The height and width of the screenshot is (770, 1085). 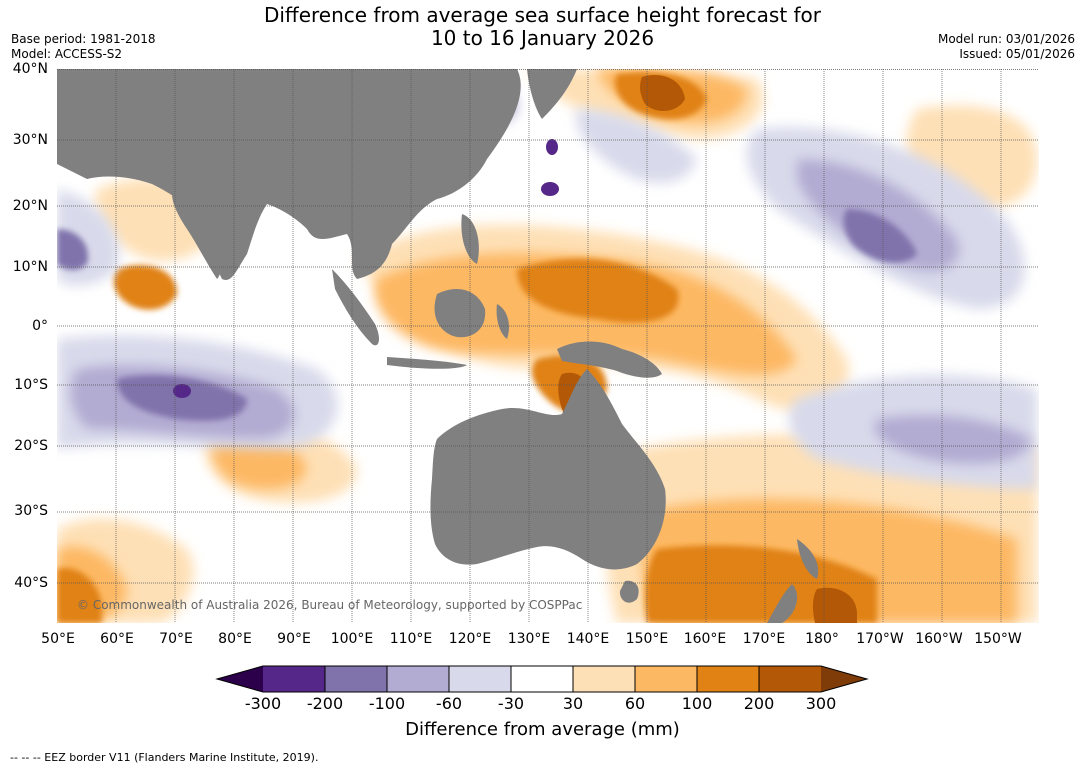 What do you see at coordinates (573, 703) in the screenshot?
I see `colorbar-tick-label: 30` at bounding box center [573, 703].